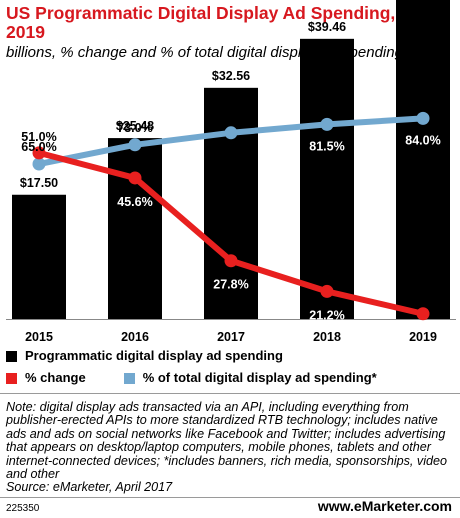 This screenshot has height=518, width=460. What do you see at coordinates (154, 355) in the screenshot?
I see `legend-label-spending: Programmatic digital display ad spending` at bounding box center [154, 355].